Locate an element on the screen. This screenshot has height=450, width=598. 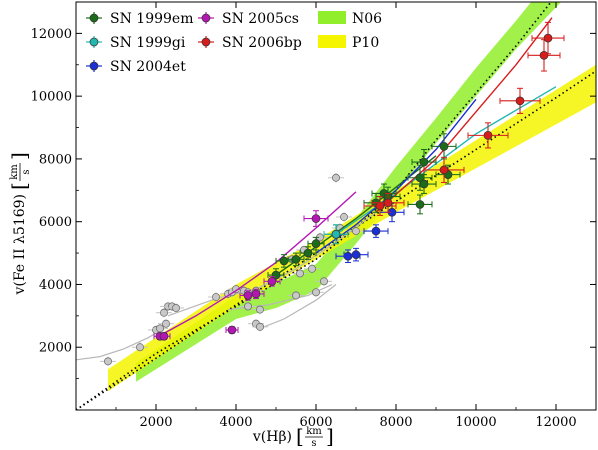
y-tick-label: 6000 is located at coordinates (55, 222).